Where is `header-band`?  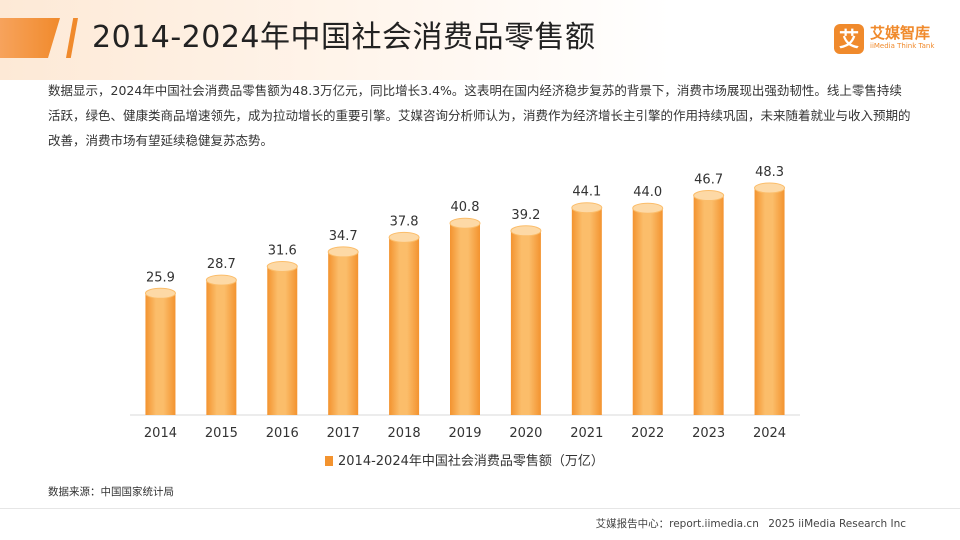 header-band is located at coordinates (480, 40).